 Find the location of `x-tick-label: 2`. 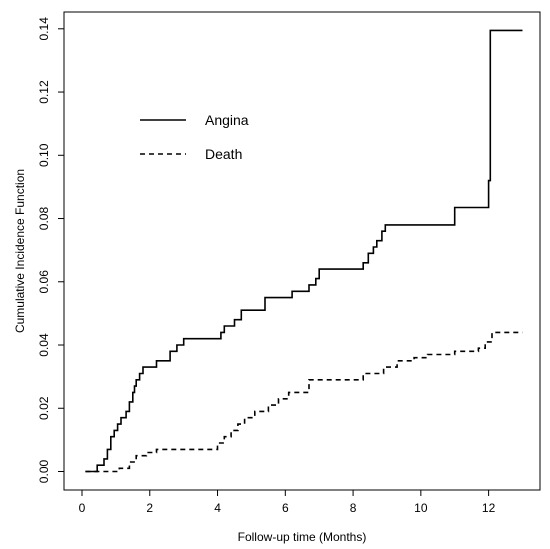

x-tick-label: 2 is located at coordinates (149, 508).